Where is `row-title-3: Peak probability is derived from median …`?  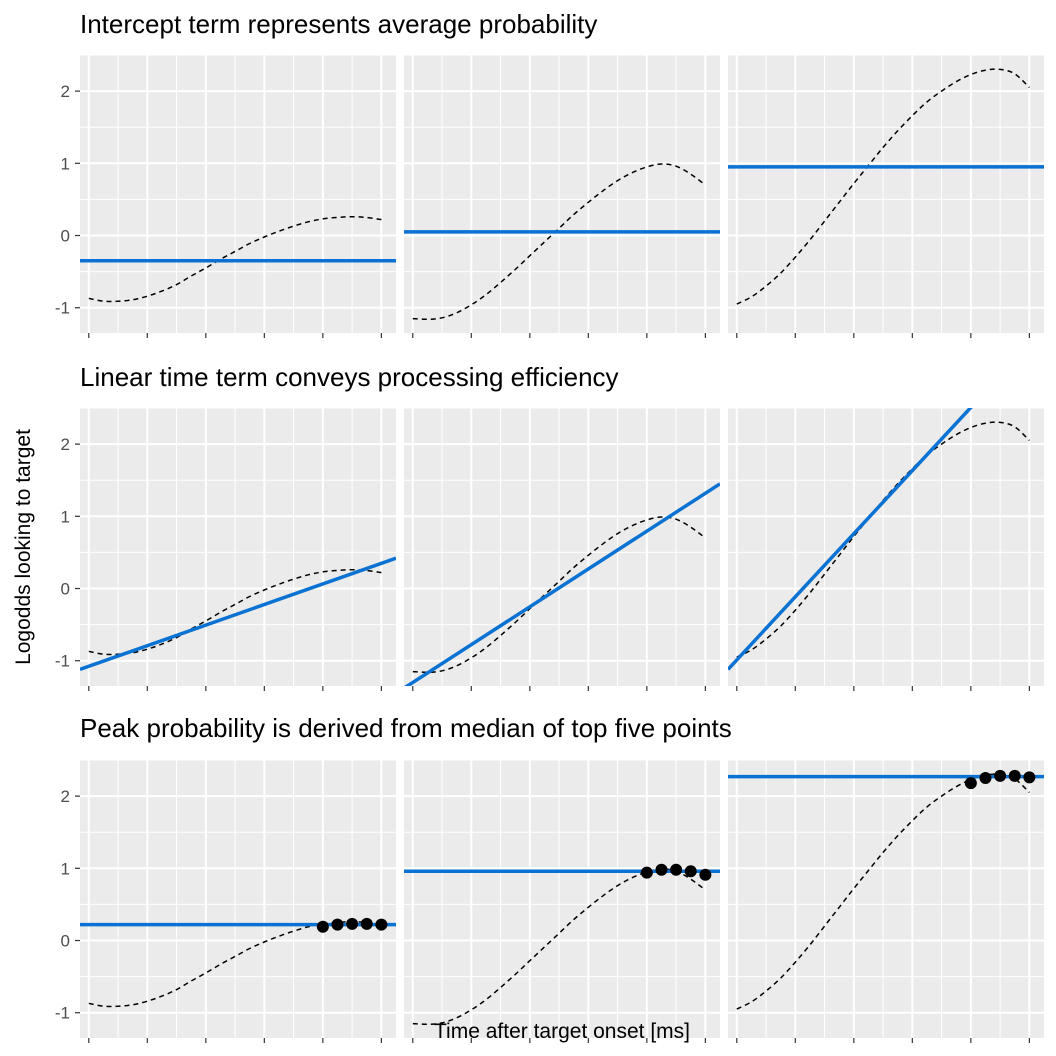
row-title-3: Peak probability is derived from median … is located at coordinates (406, 728).